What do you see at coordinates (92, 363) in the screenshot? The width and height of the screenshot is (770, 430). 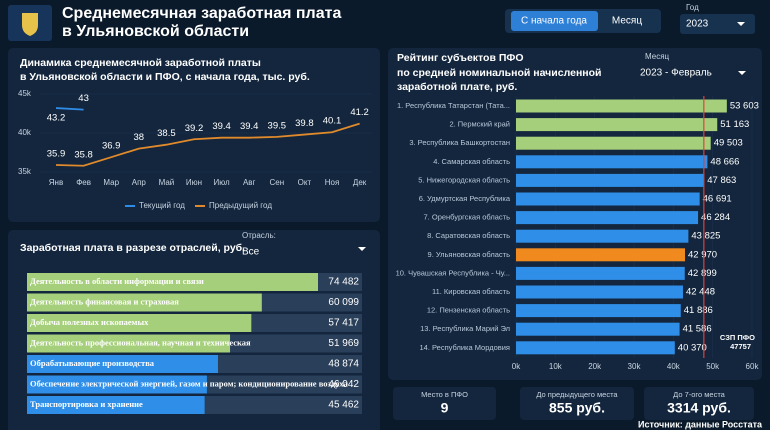 I see `bar-label: Обрабатывающие производства` at bounding box center [92, 363].